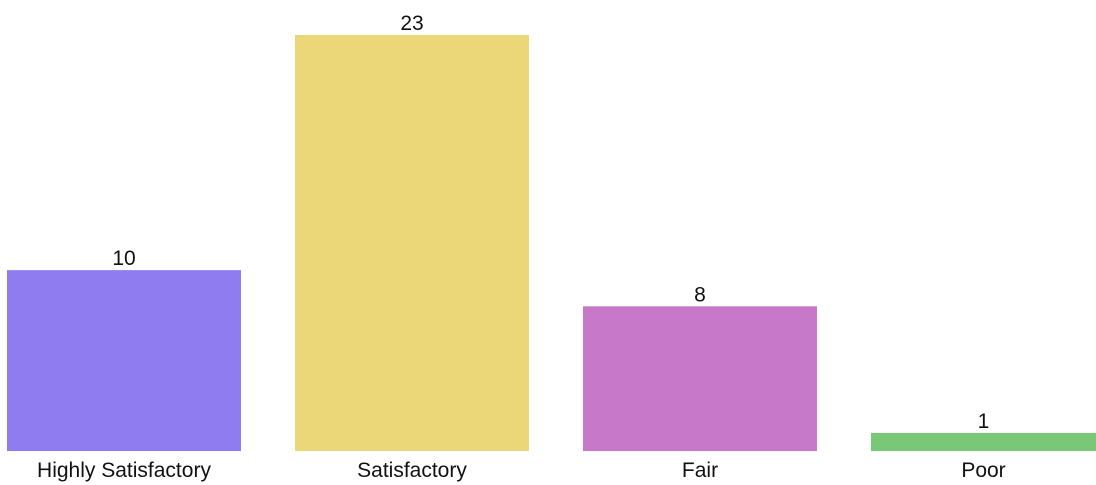 Image resolution: width=1096 pixels, height=485 pixels. Describe the element at coordinates (123, 258) in the screenshot. I see `value-label: 10` at that location.